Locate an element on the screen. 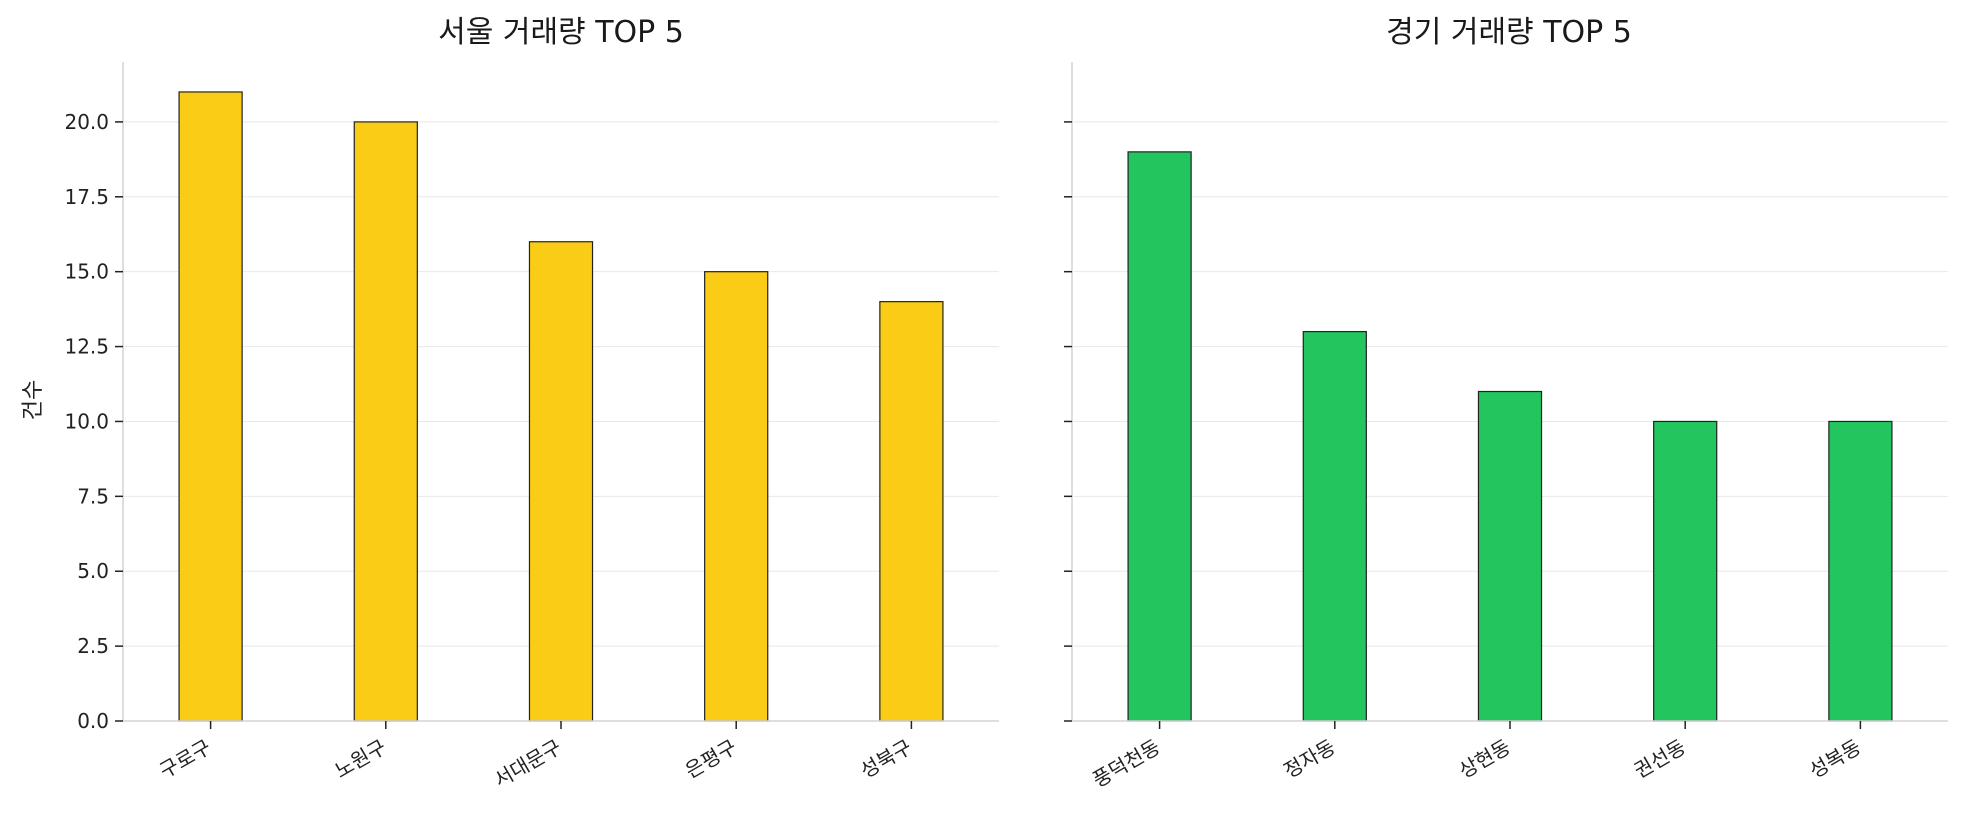 The height and width of the screenshot is (814, 1965). seoul-x-tick-label: 서대문구 is located at coordinates (528, 764).